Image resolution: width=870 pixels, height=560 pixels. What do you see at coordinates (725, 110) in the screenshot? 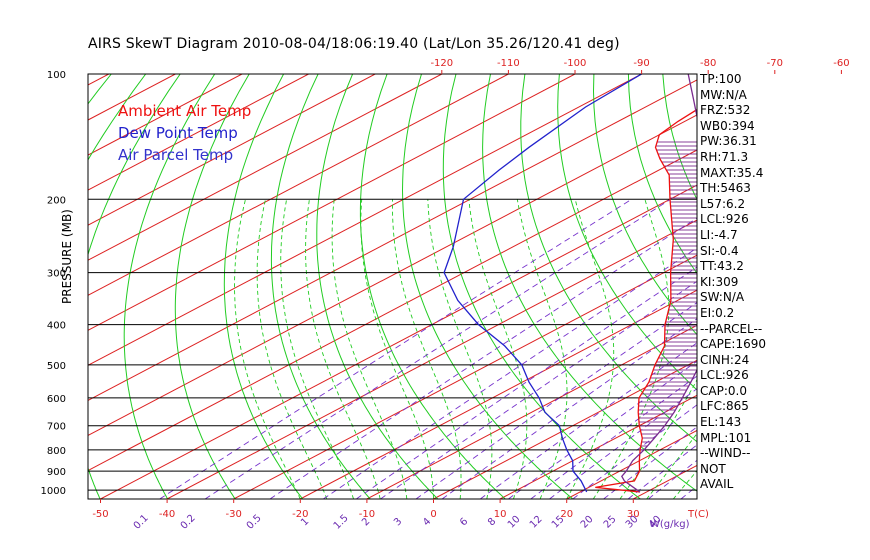
I see `stability-index-item: FRZ:532` at bounding box center [725, 110].